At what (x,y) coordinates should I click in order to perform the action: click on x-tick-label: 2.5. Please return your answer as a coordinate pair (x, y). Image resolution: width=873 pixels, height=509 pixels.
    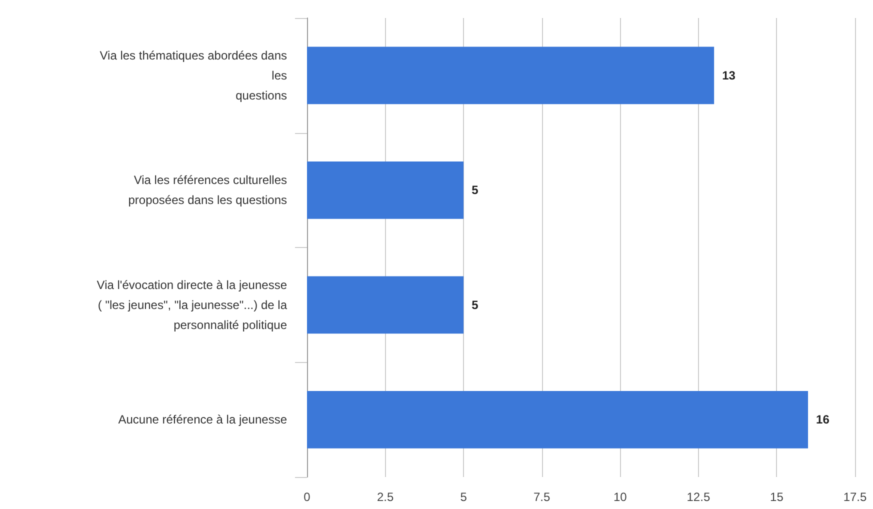
    Looking at the image, I should click on (385, 497).